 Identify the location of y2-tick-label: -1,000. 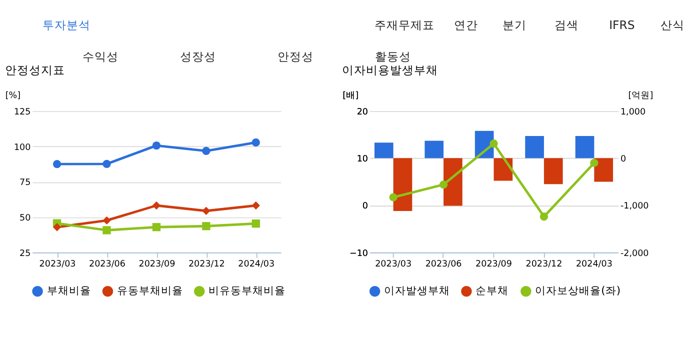
(634, 207).